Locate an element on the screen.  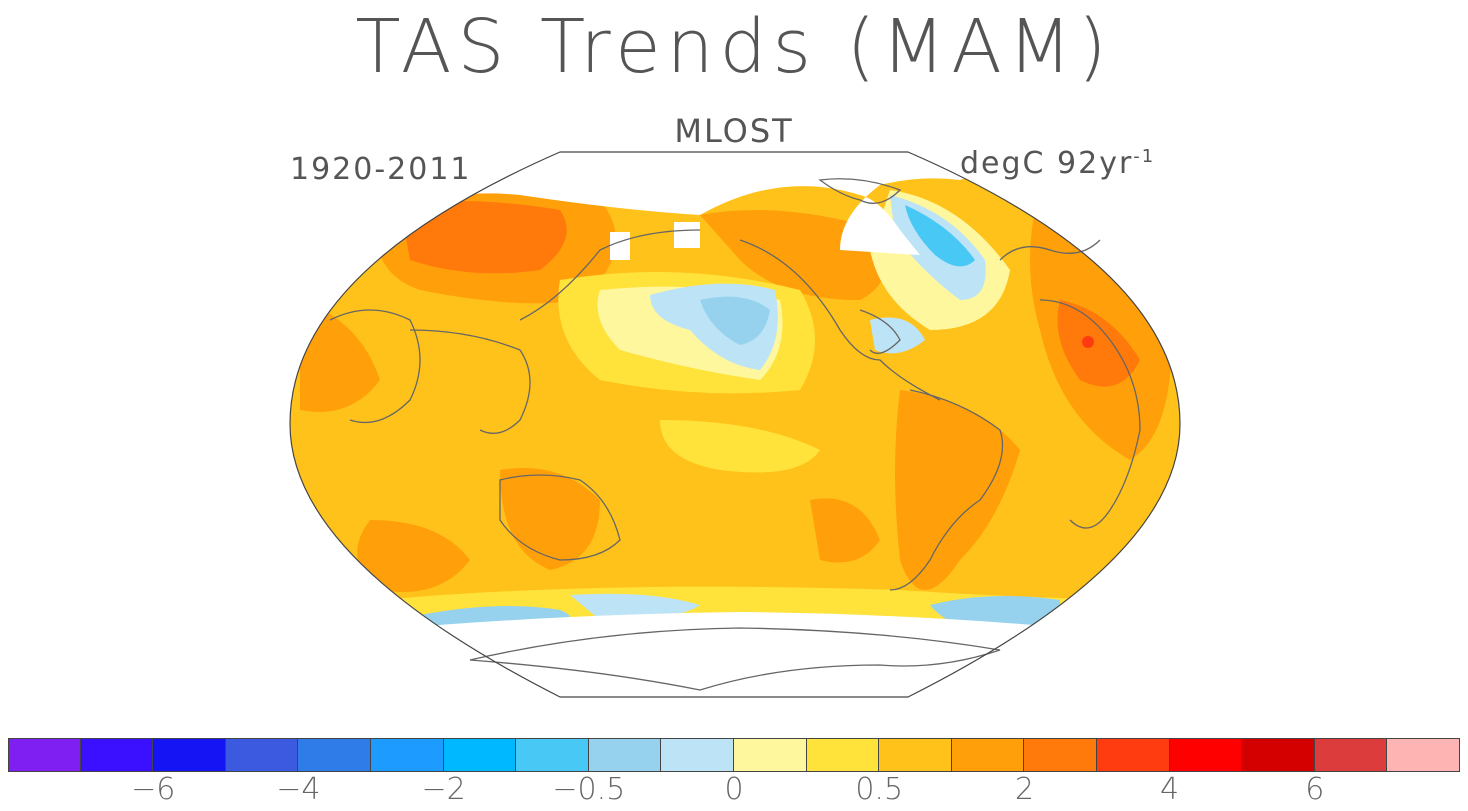
units-exponent: -1 is located at coordinates (1144, 156).